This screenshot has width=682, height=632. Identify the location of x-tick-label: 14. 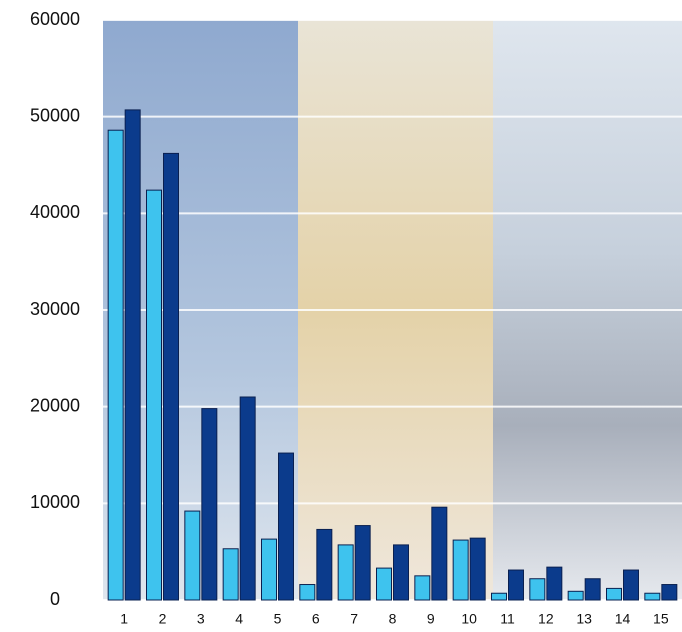
(623, 619).